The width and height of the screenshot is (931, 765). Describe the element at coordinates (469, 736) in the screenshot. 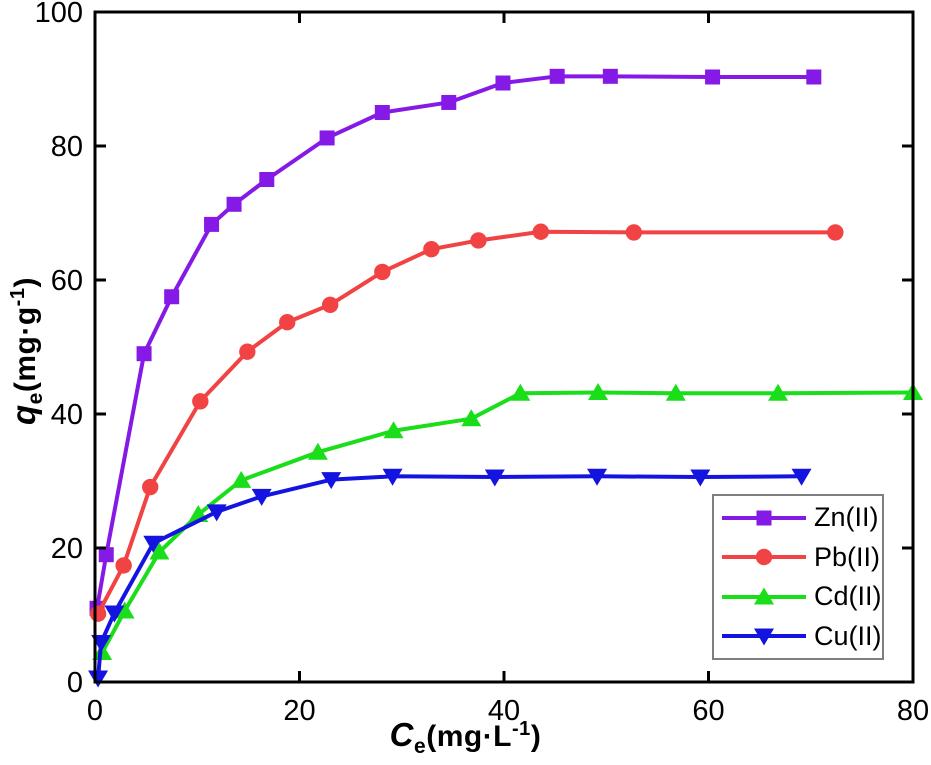

I see `x-axis-unit: (mg·L` at that location.